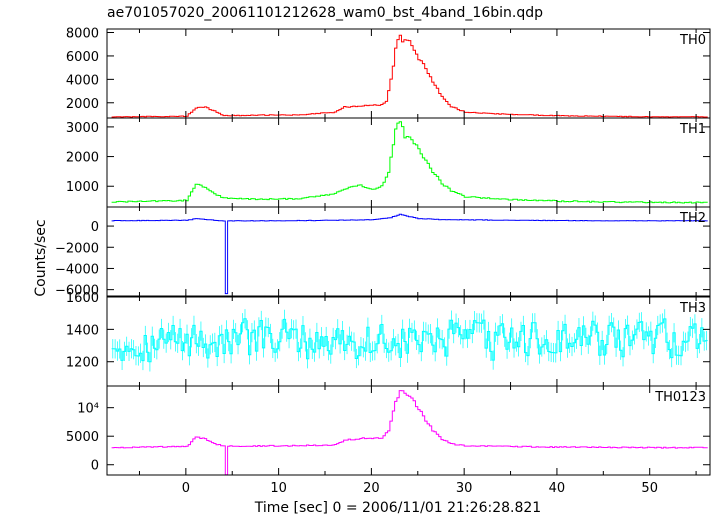 The height and width of the screenshot is (520, 717). I want to click on y-tick-label: 5000, so click(82, 437).